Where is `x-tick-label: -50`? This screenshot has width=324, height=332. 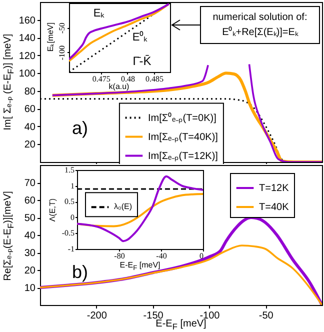
x-tick-label: -50 is located at coordinates (266, 316).